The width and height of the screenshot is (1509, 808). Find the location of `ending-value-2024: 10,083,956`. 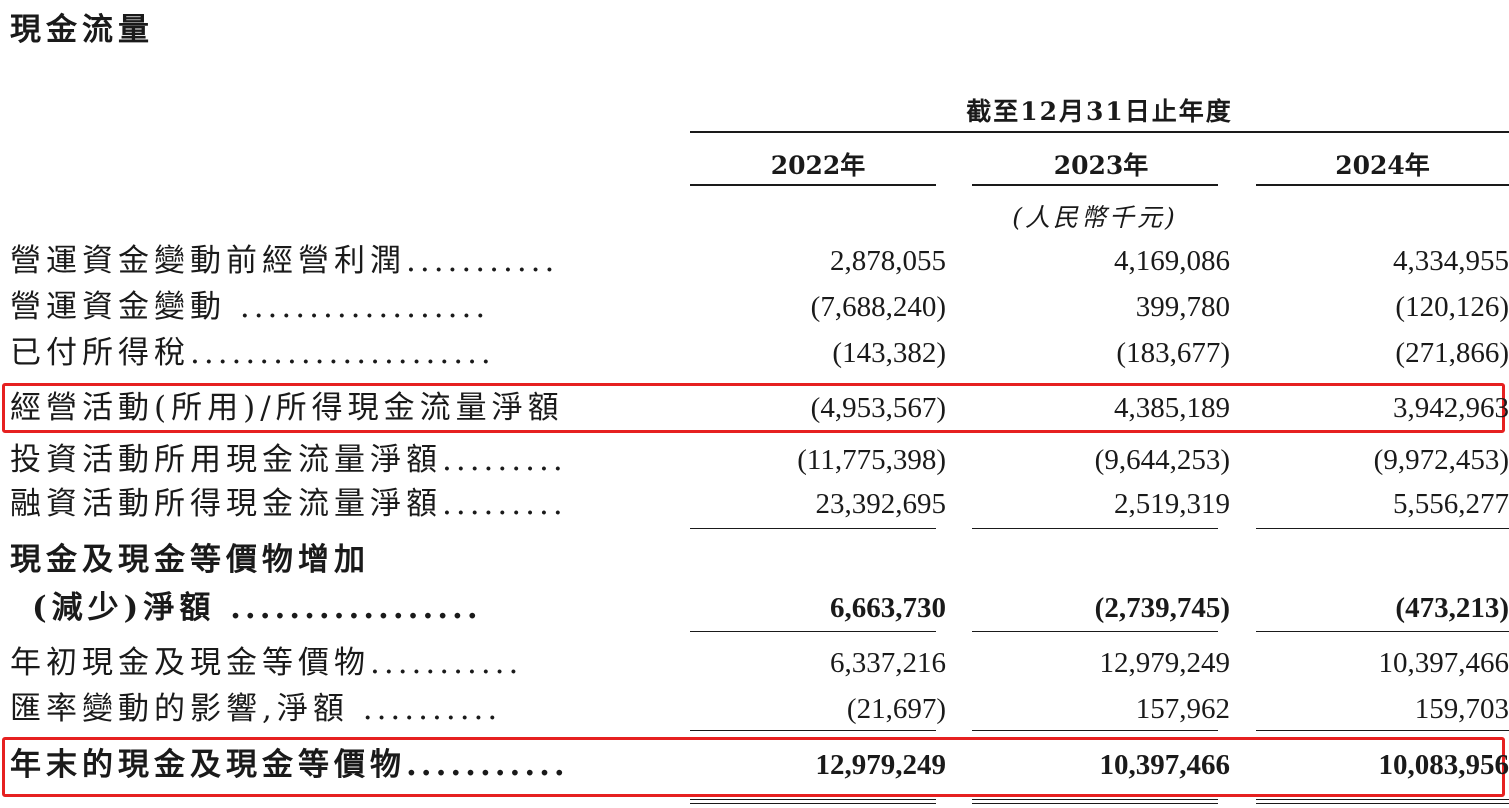

ending-value-2024: 10,083,956 is located at coordinates (1443, 765).